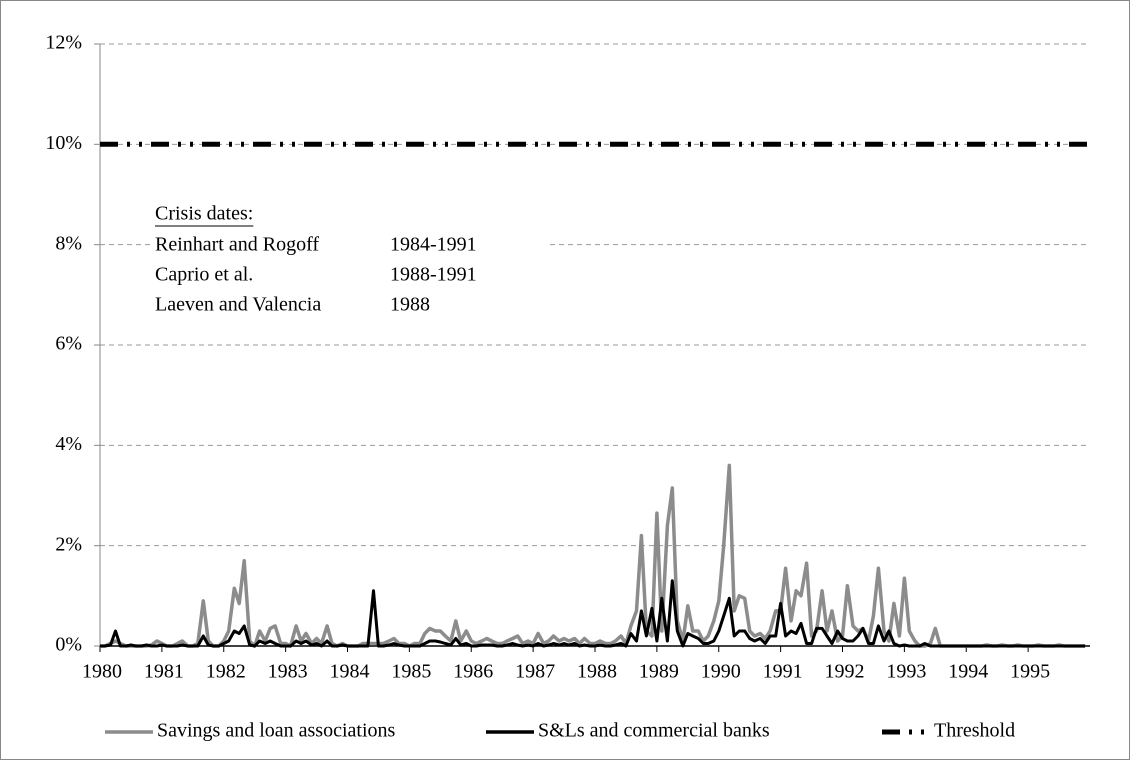 The image size is (1130, 760). I want to click on annotation-years: 1988, so click(410, 305).